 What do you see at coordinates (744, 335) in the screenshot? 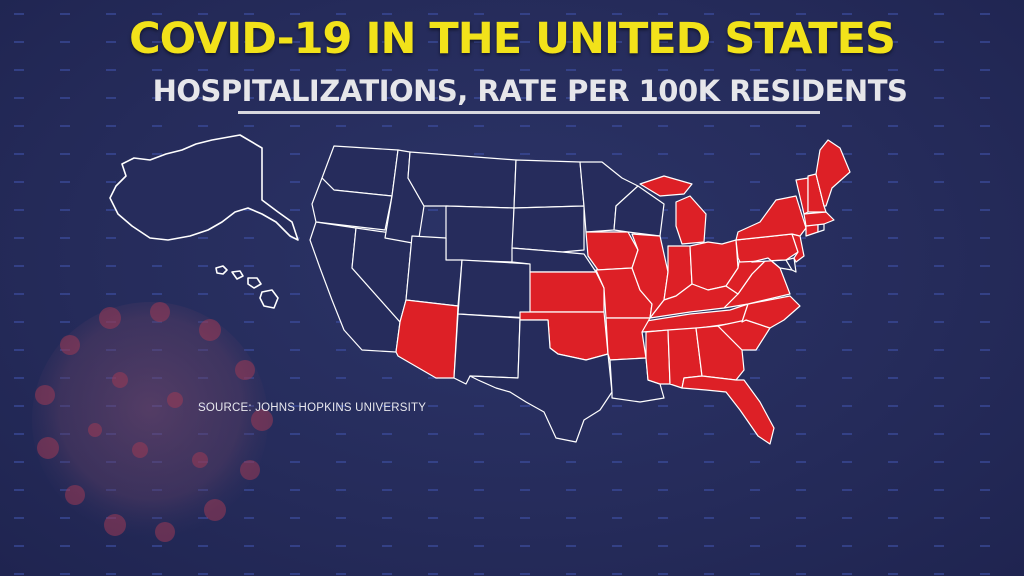
I see `state-south-carolina` at bounding box center [744, 335].